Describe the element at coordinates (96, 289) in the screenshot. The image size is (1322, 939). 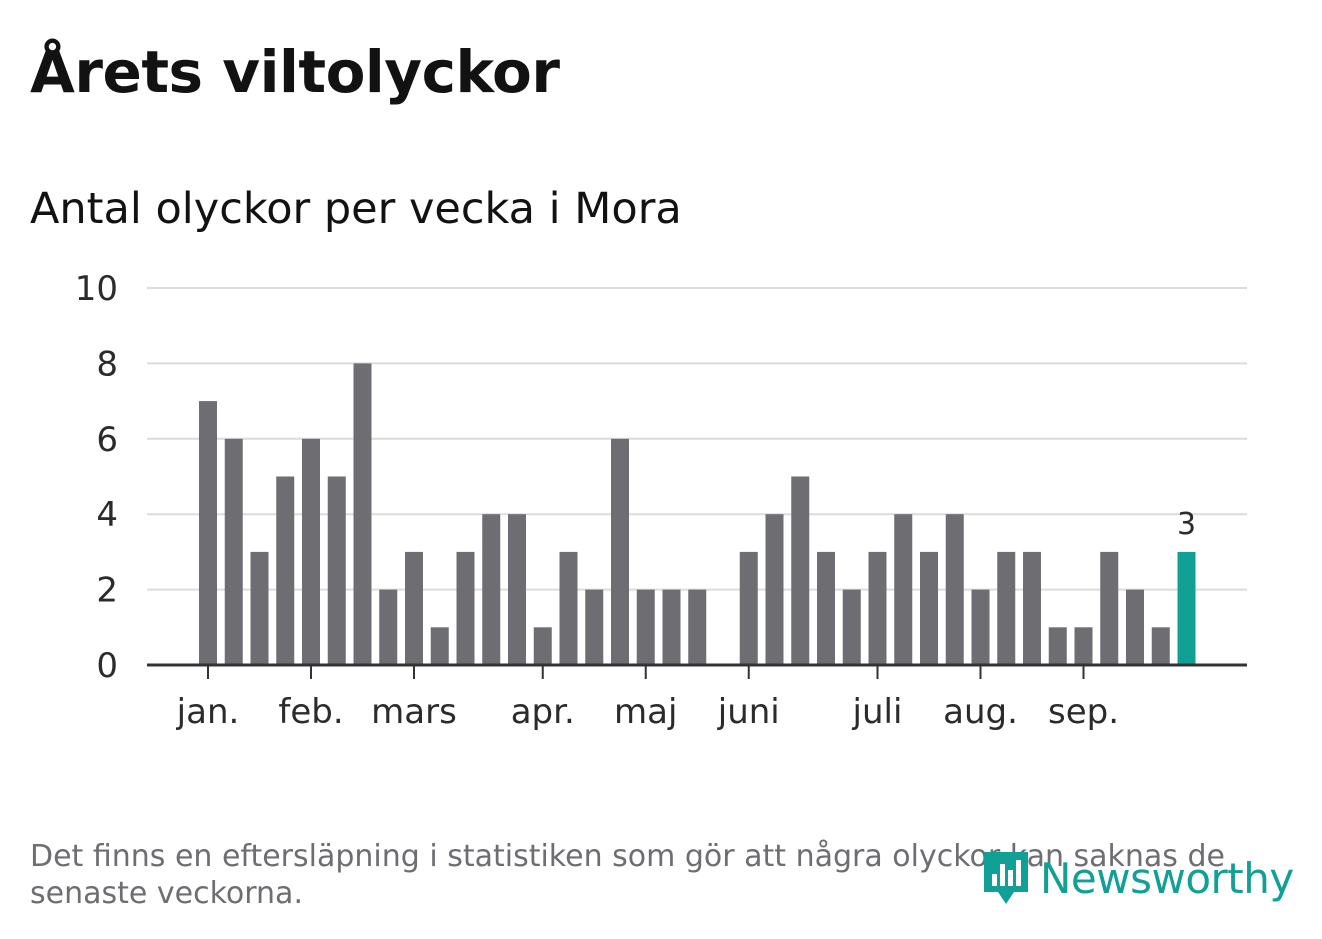
I see `y-tick-label: 10` at that location.